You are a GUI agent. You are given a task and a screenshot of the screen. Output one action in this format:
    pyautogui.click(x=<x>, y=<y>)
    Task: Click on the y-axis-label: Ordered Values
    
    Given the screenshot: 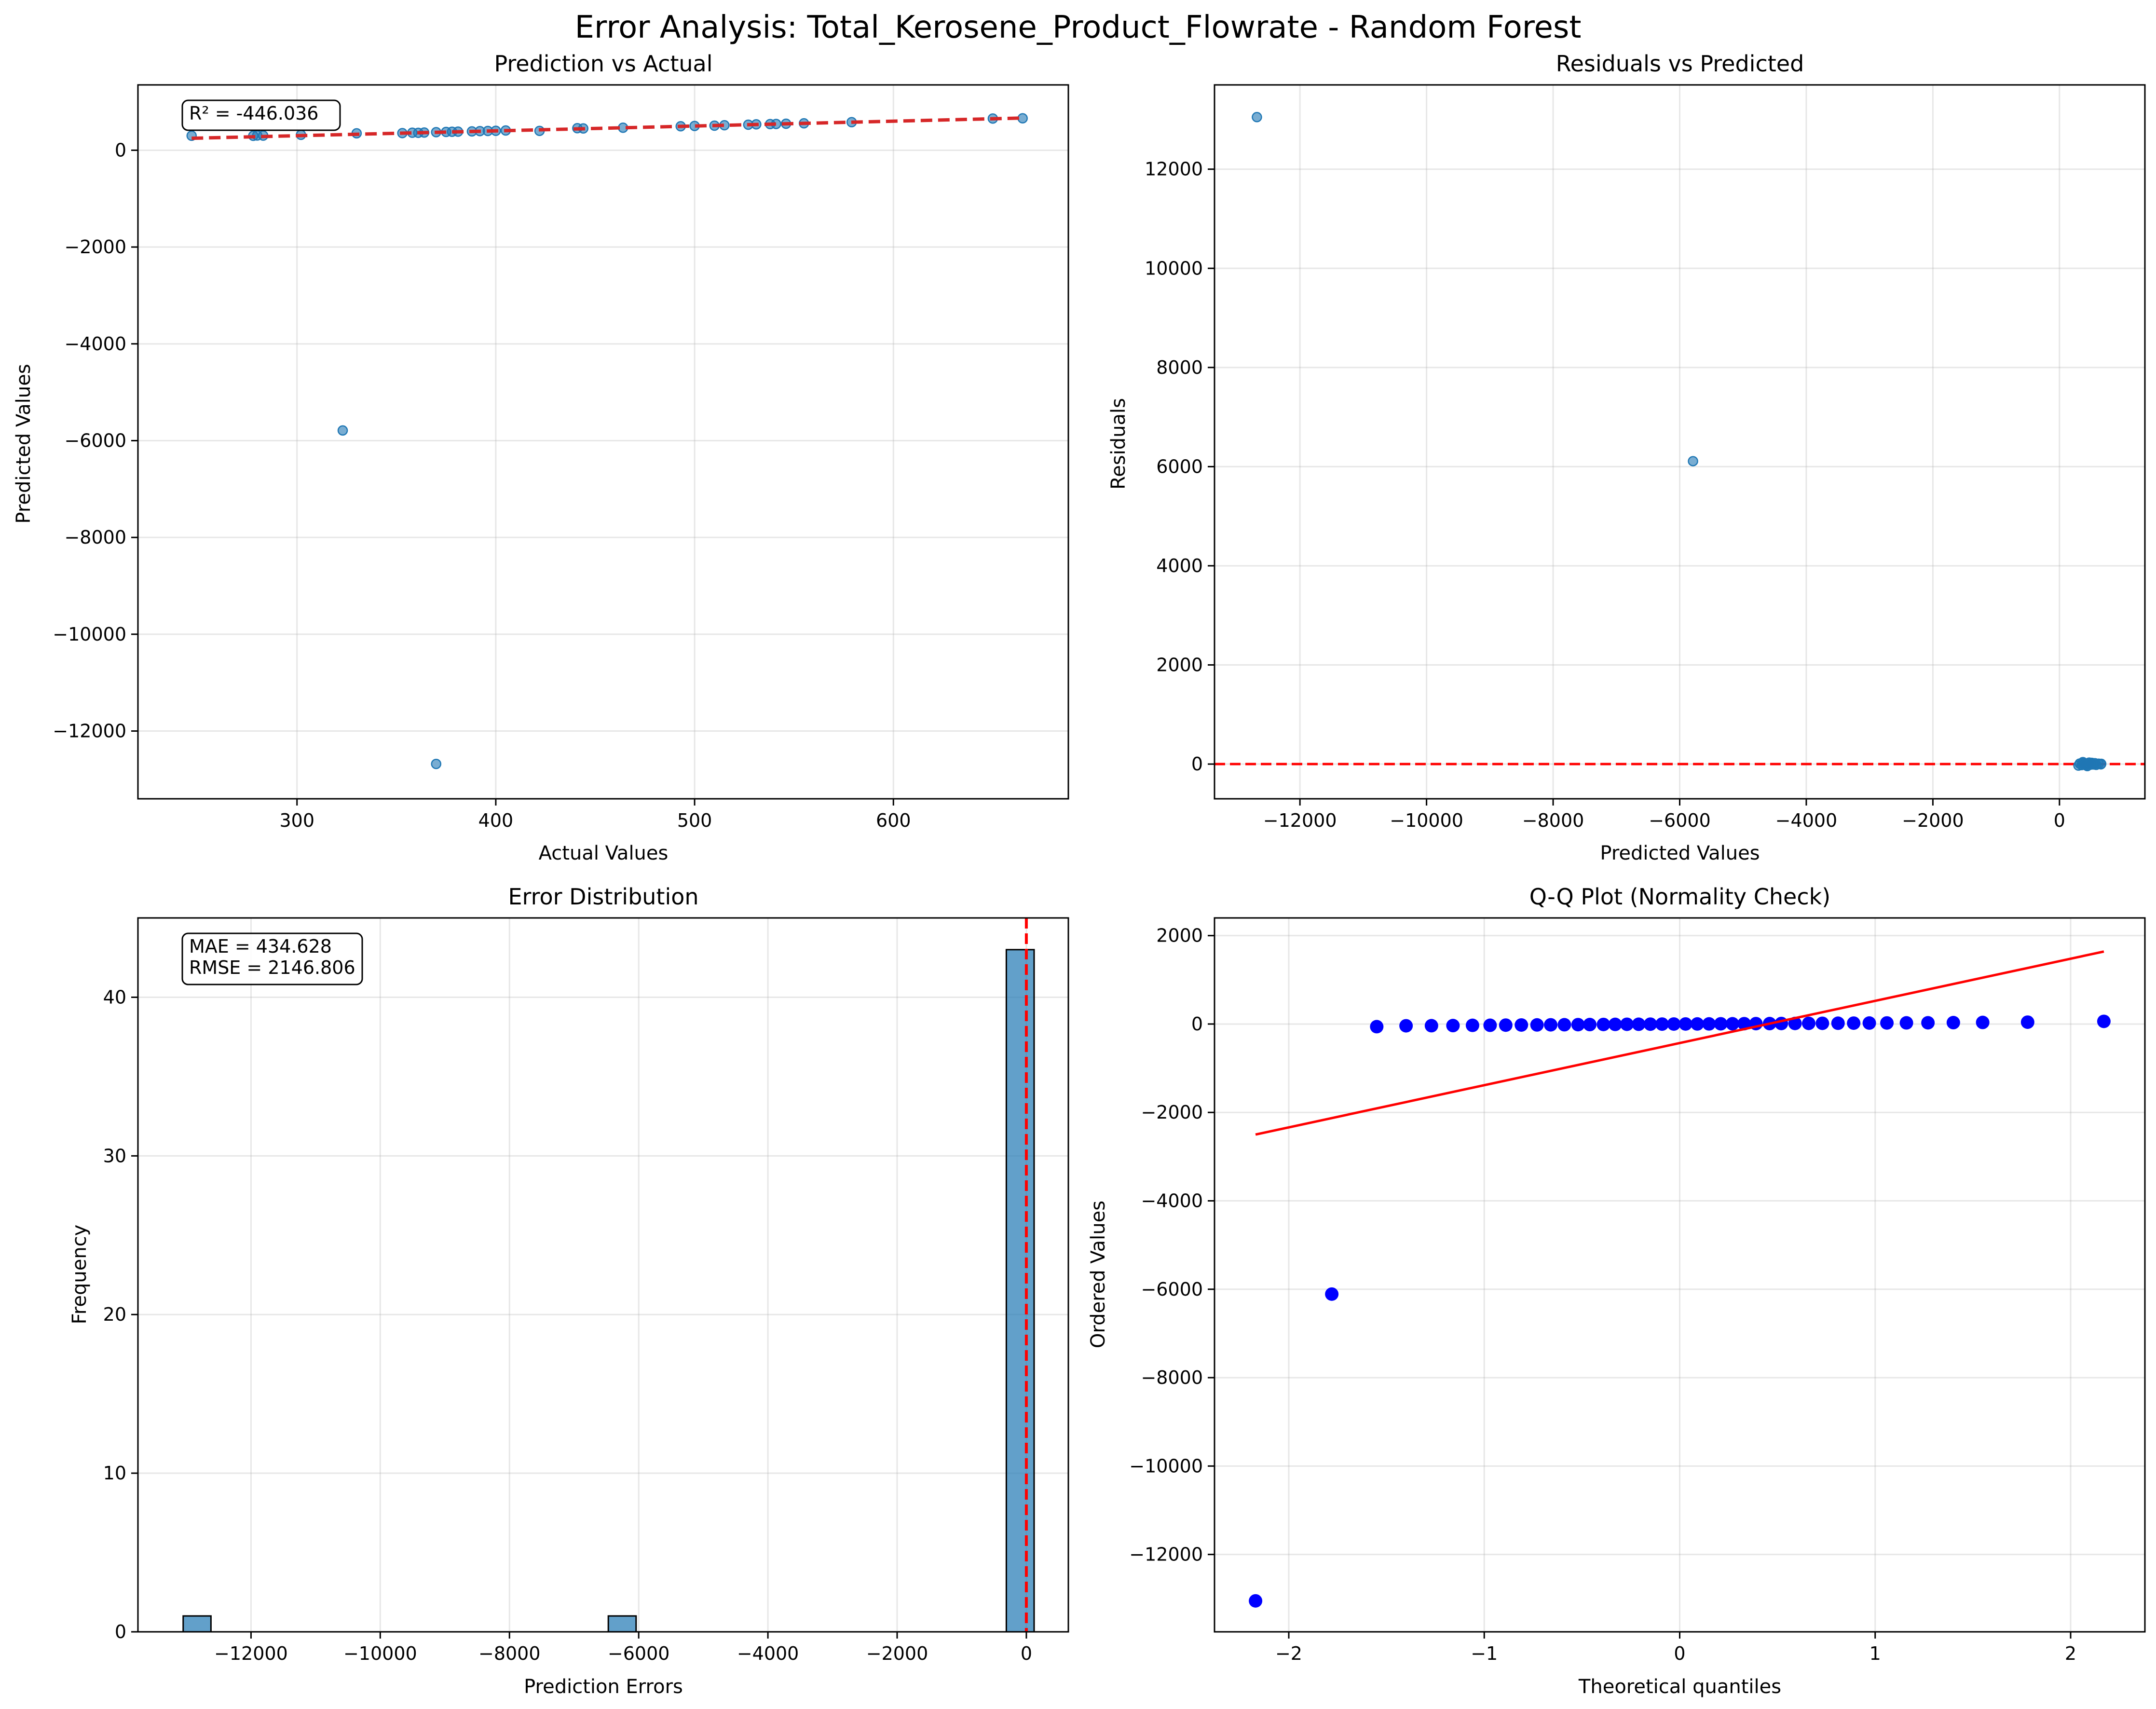 What is the action you would take?
    pyautogui.click(x=1098, y=1274)
    